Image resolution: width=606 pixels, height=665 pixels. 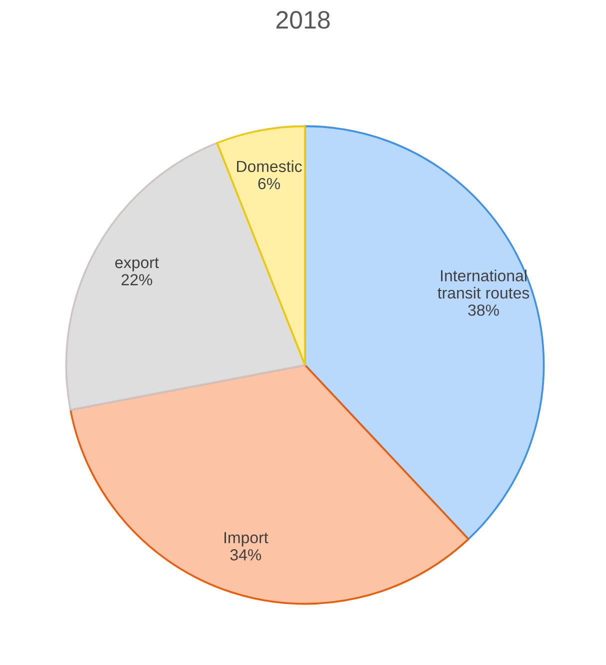 What do you see at coordinates (269, 184) in the screenshot?
I see `data-label: 6%` at bounding box center [269, 184].